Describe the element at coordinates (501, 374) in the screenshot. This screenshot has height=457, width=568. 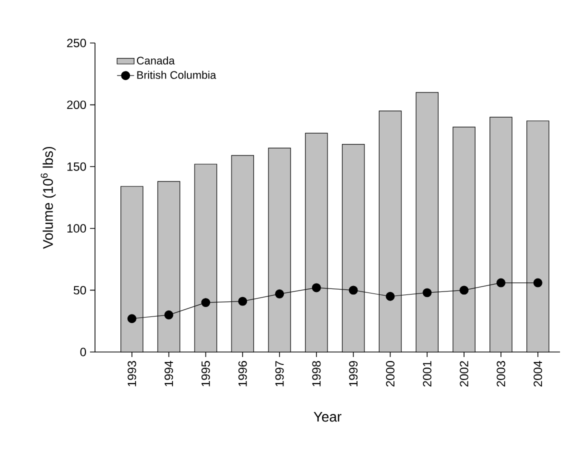
I see `x-tick-label: 2003` at that location.